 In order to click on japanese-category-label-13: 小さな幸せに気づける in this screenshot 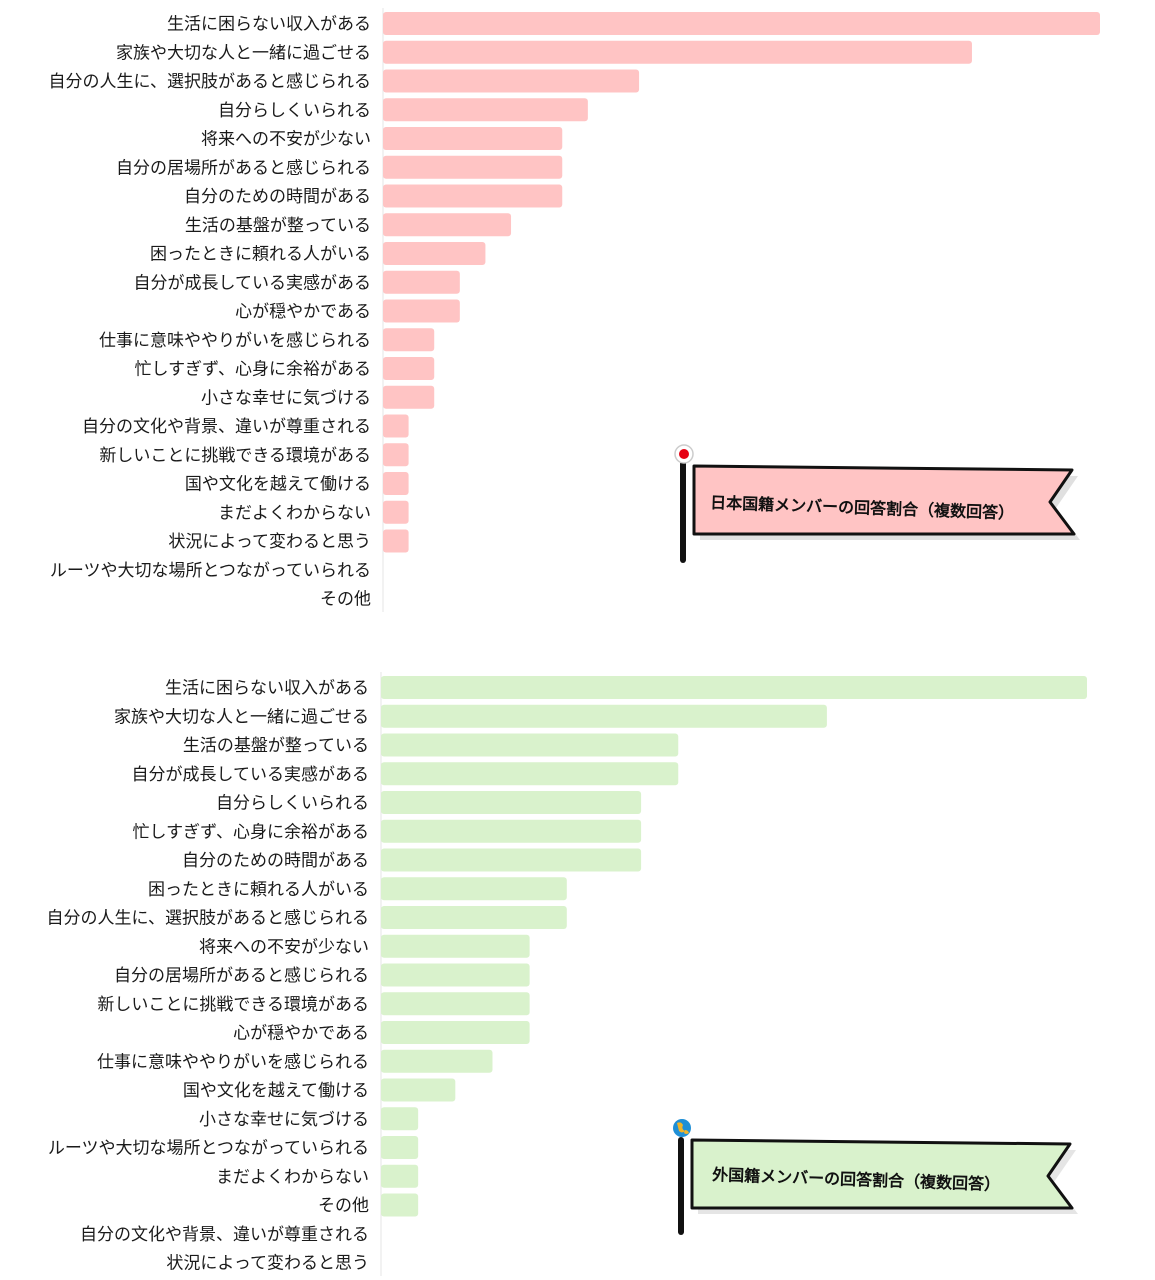, I will do `click(286, 398)`.